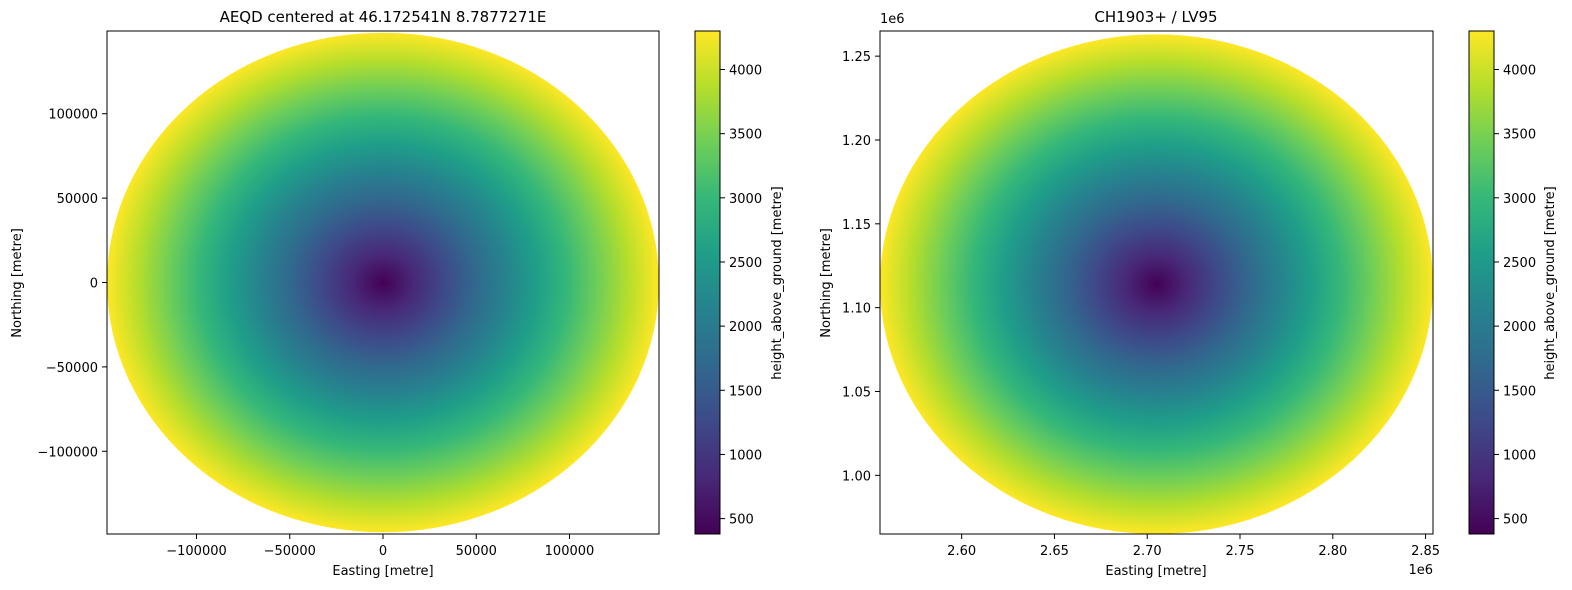  What do you see at coordinates (1515, 295) in the screenshot?
I see `right-colorbar-ticks: 500 1000 1500 2000 2500 3000 3500 4000` at bounding box center [1515, 295].